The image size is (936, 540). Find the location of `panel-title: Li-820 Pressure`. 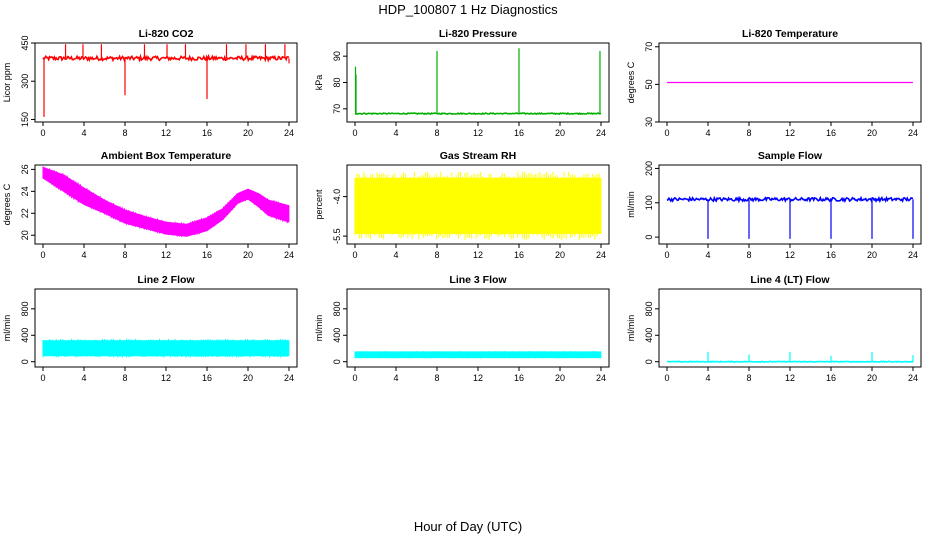

panel-title: Li-820 Pressure is located at coordinates (478, 34).